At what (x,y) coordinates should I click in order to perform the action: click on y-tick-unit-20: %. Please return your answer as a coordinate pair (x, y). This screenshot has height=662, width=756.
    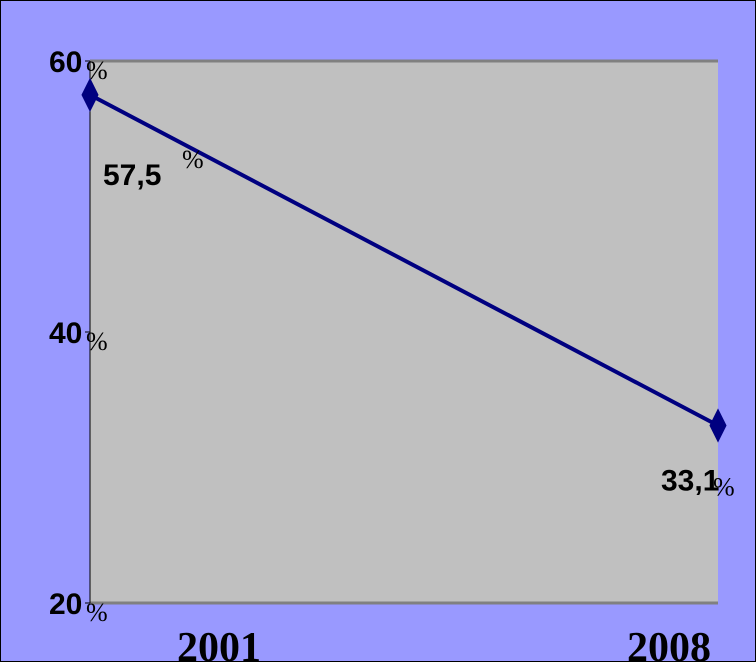
    Looking at the image, I should click on (97, 612).